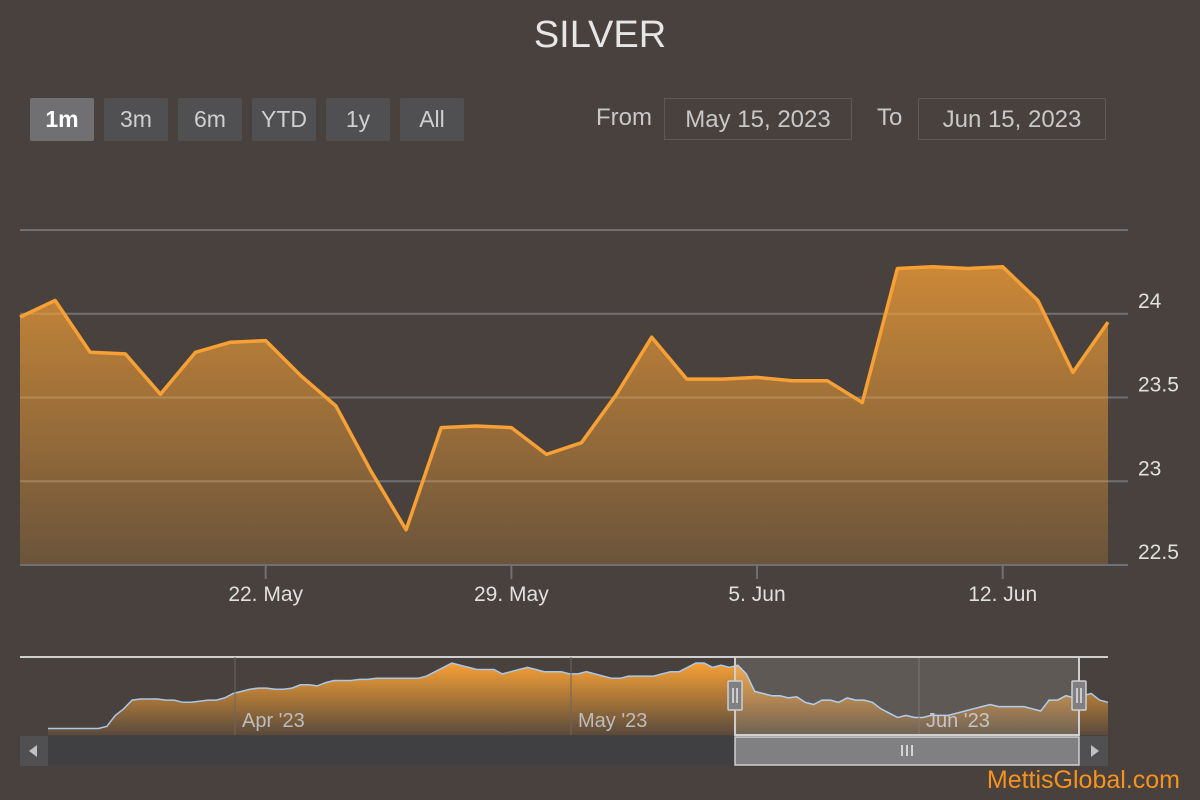 This screenshot has width=1200, height=800. Describe the element at coordinates (612, 721) in the screenshot. I see `navigator-tick-label: May '23` at that location.